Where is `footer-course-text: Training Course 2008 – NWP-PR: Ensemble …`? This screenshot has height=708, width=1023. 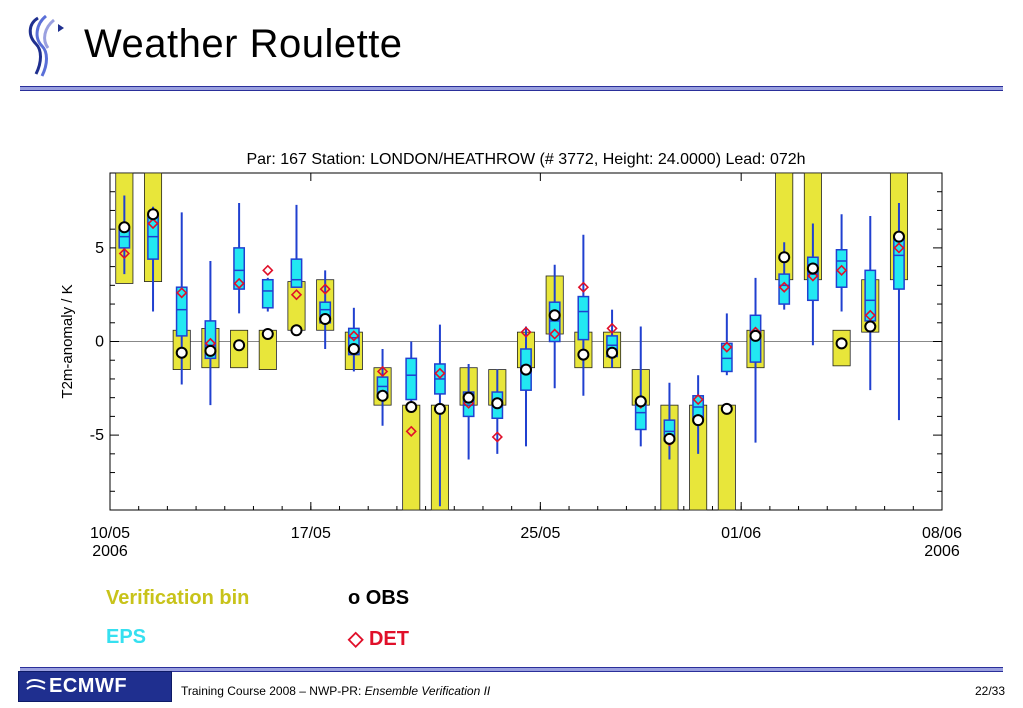 footer-course-text: Training Course 2008 – NWP-PR: Ensemble … is located at coordinates (335, 691).